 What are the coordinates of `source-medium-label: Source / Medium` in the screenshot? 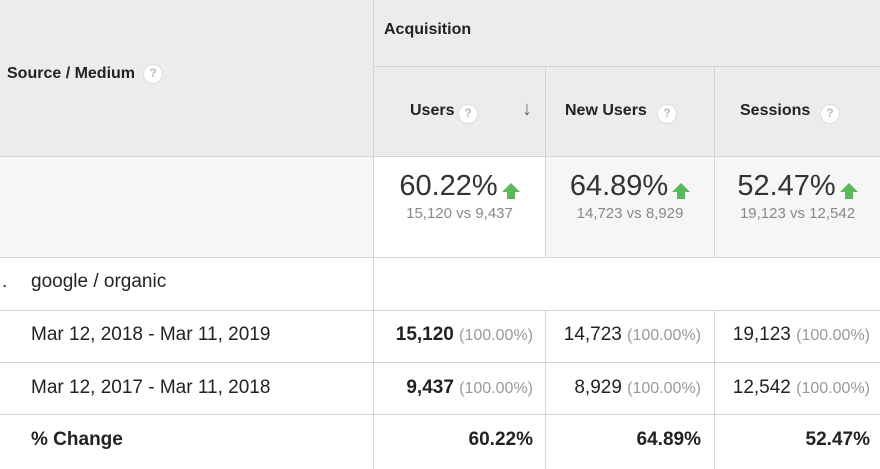 It's located at (71, 74).